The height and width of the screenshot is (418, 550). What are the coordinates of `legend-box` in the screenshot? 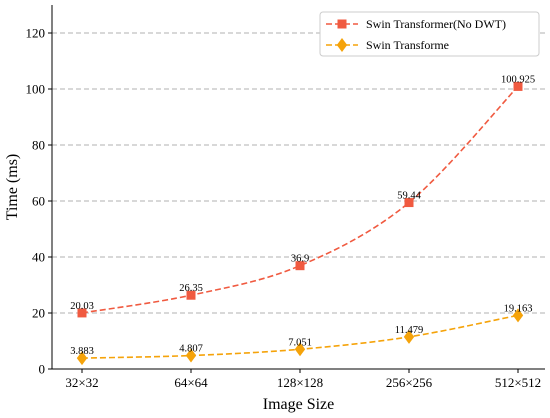 It's located at (429, 34).